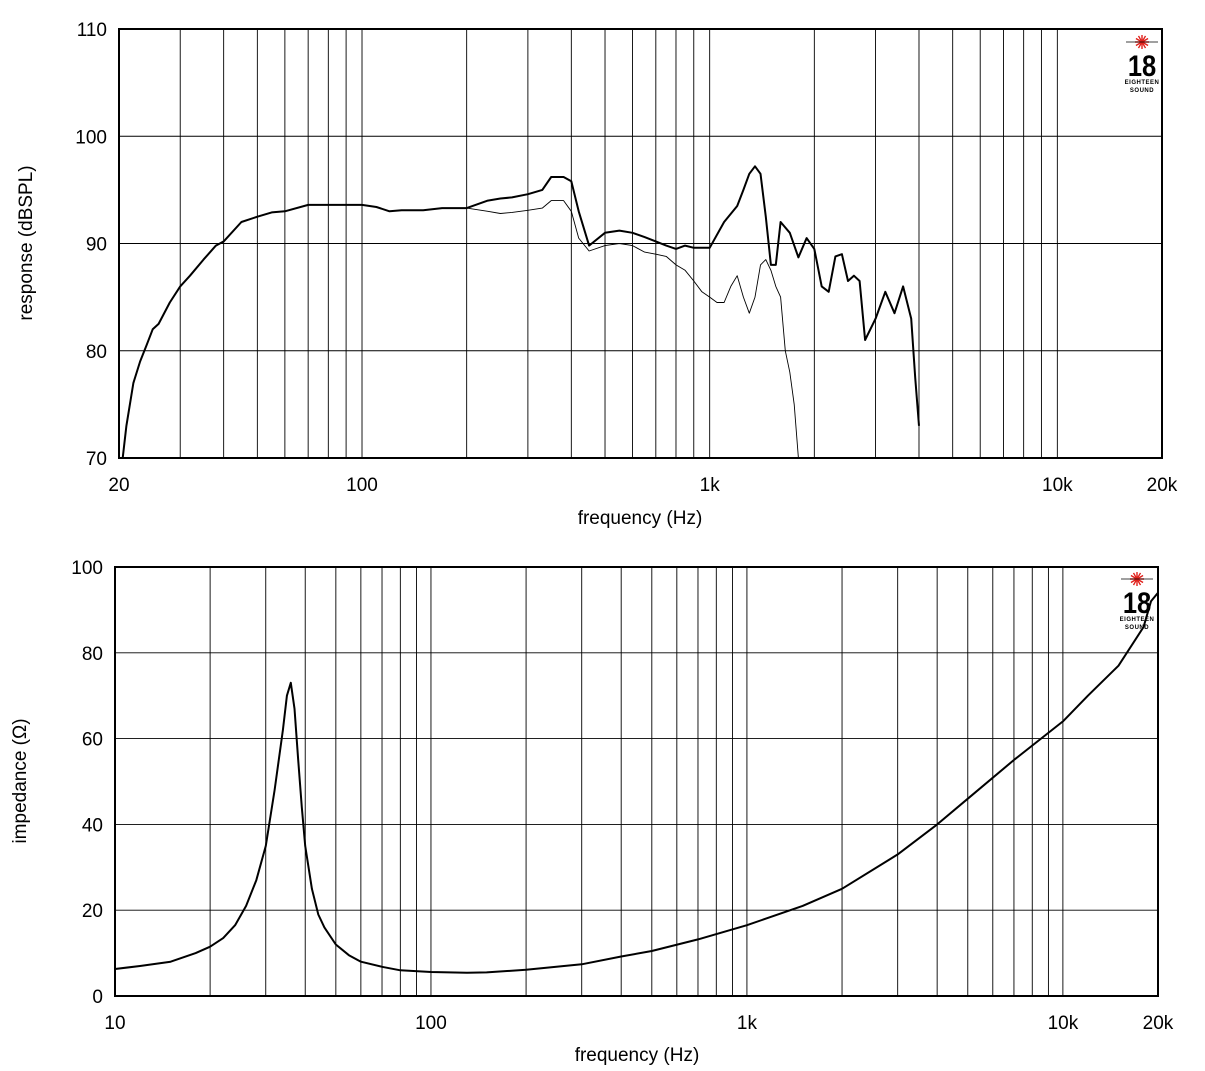 This screenshot has width=1205, height=1071. I want to click on y-tick-label: 70, so click(96, 459).